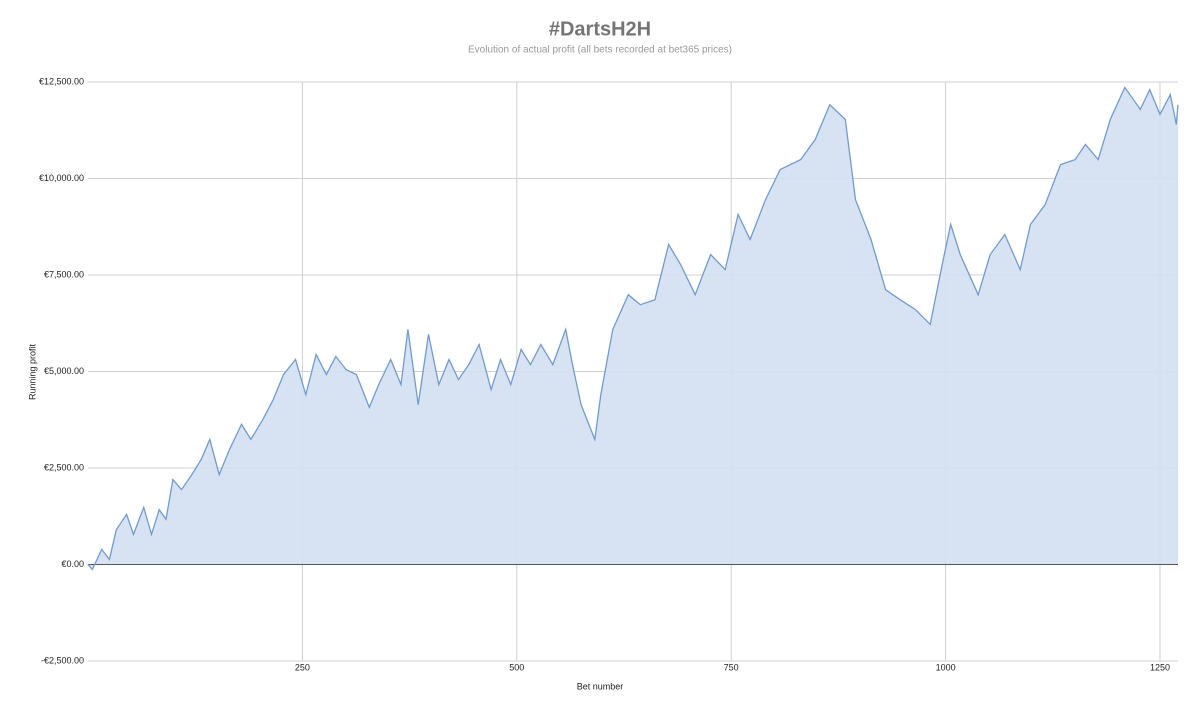 The height and width of the screenshot is (704, 1200). What do you see at coordinates (946, 667) in the screenshot?
I see `x-tick-label: 1000` at bounding box center [946, 667].